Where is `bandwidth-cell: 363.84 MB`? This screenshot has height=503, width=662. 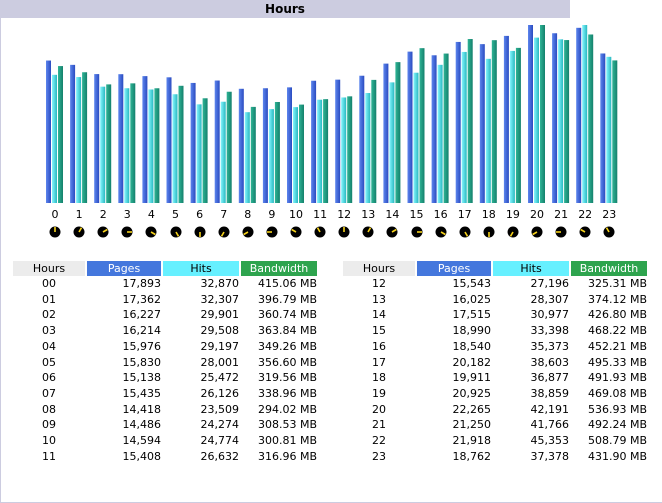 bandwidth-cell: 363.84 MB is located at coordinates (287, 331).